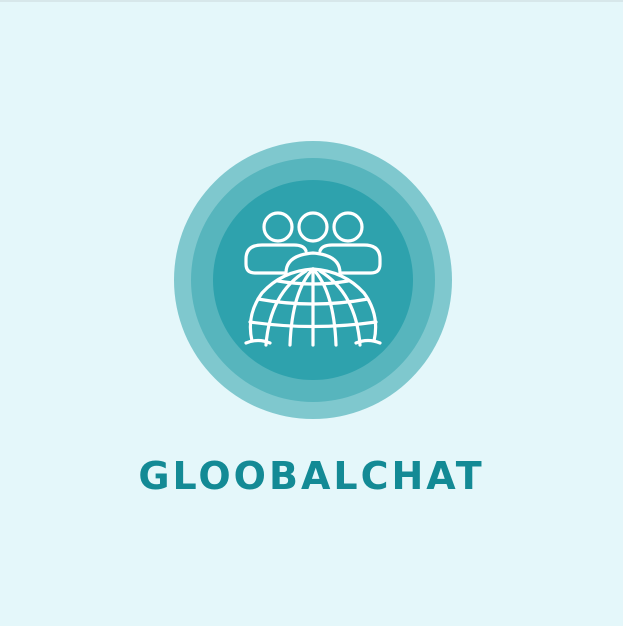 This screenshot has width=623, height=626. What do you see at coordinates (311, 476) in the screenshot?
I see `brand-name: GLOOBALCHAT` at bounding box center [311, 476].